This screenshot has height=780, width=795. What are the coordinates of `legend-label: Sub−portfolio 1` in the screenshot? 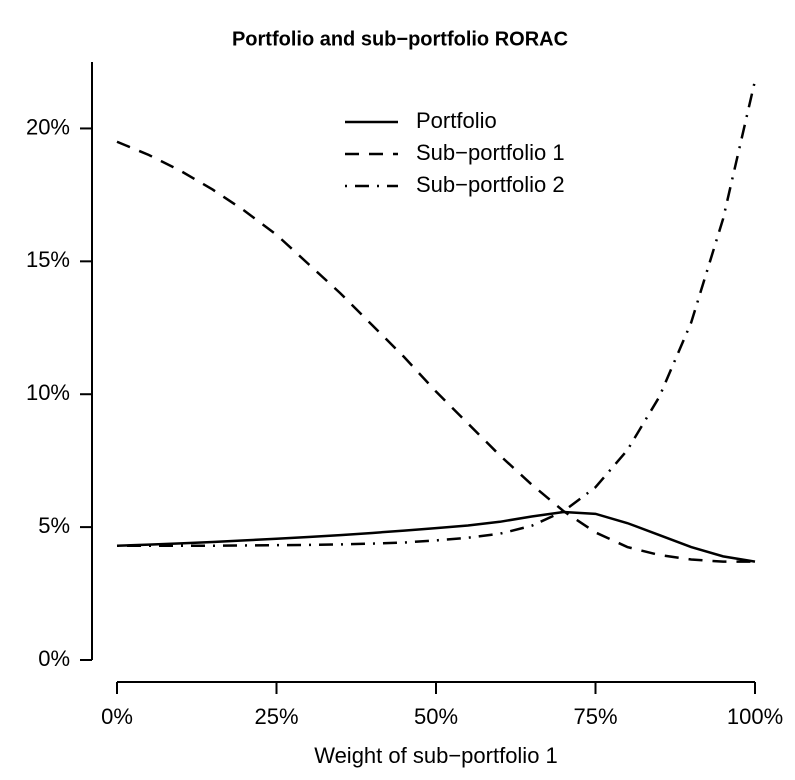 It's located at (490, 152).